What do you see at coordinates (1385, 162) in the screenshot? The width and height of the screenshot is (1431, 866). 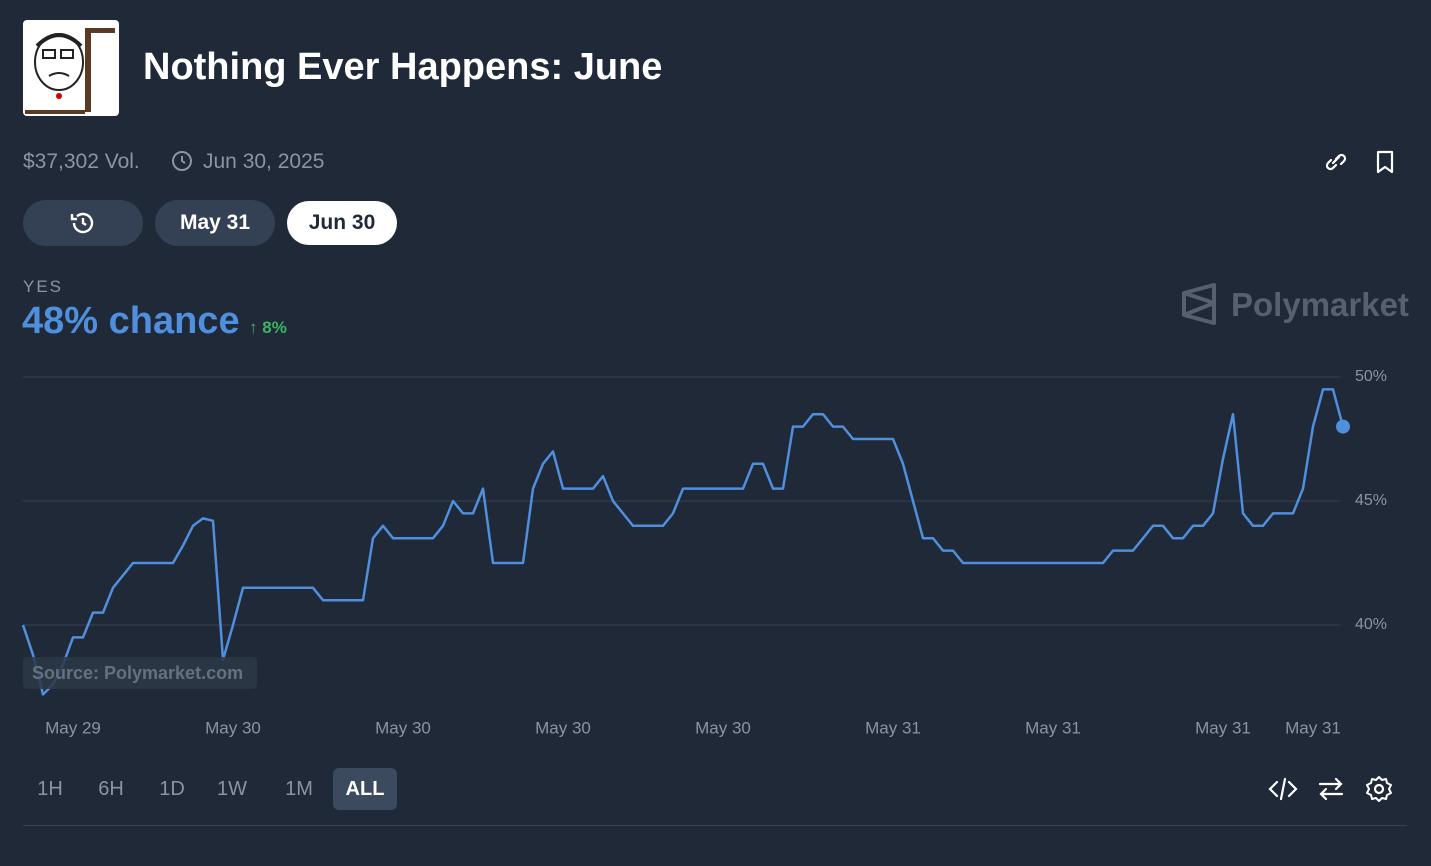 I see `bookmark-button` at bounding box center [1385, 162].